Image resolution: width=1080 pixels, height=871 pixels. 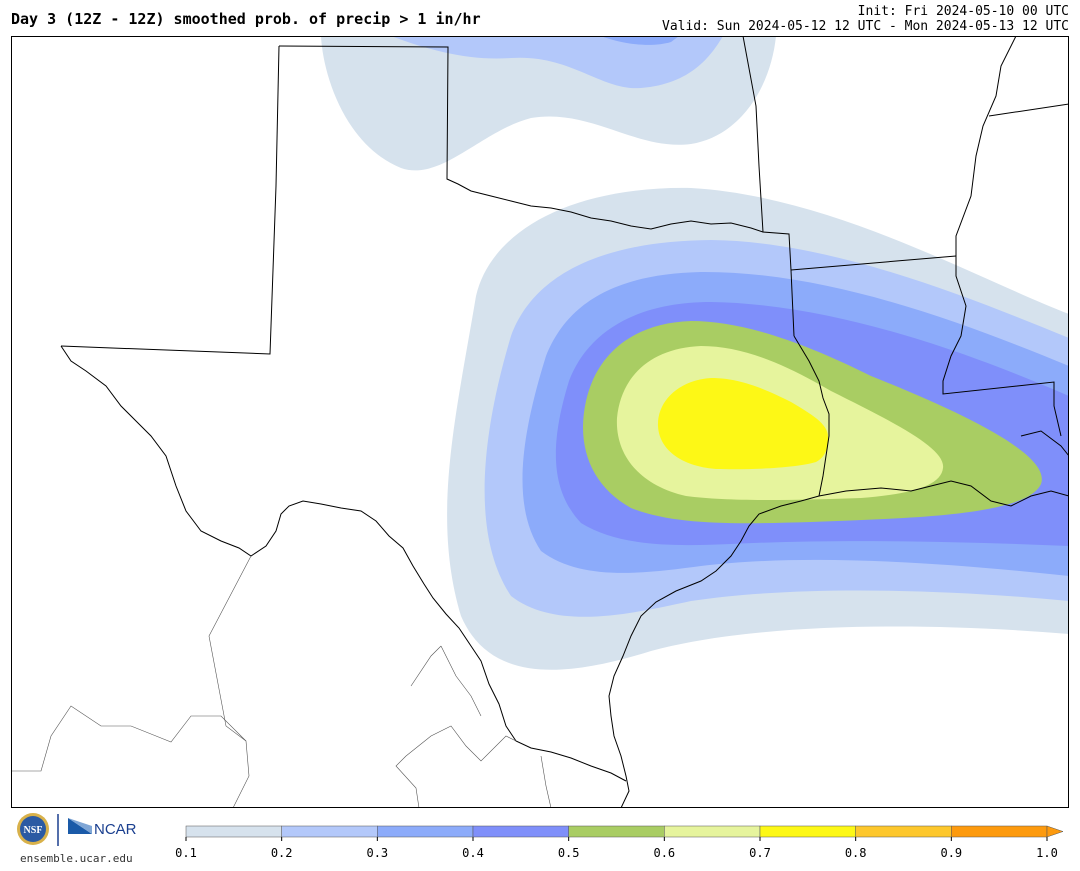 I want to click on site-url: ensemble.ucar.edu, so click(x=76, y=858).